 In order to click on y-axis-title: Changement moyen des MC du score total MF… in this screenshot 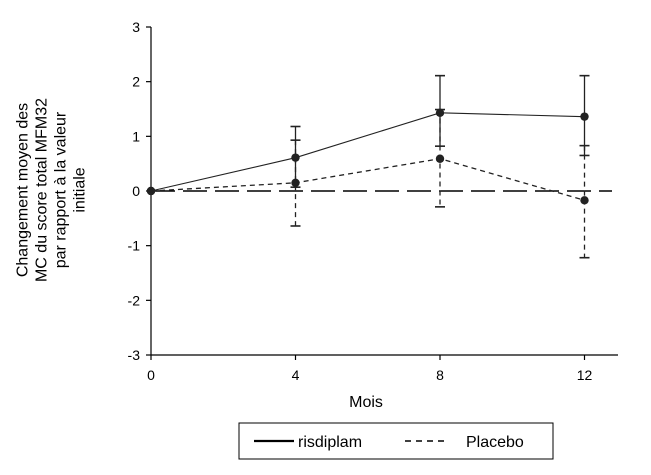, I will do `click(52, 190)`.